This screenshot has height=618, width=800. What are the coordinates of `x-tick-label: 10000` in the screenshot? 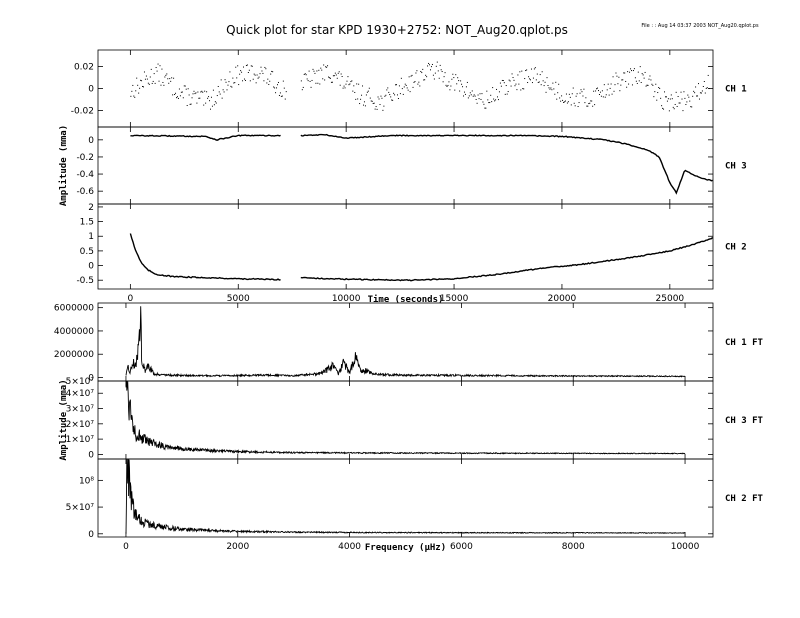 It's located at (685, 547).